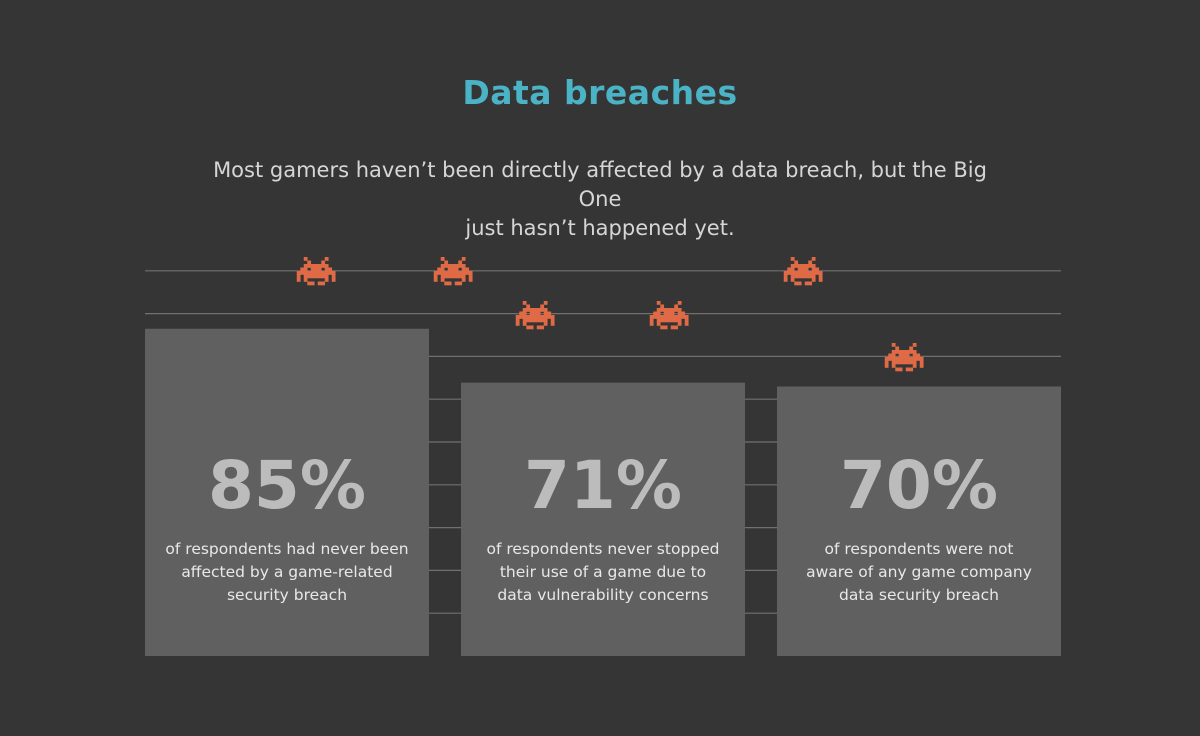 This screenshot has width=1200, height=736. I want to click on space-invader-icon, so click(669, 315).